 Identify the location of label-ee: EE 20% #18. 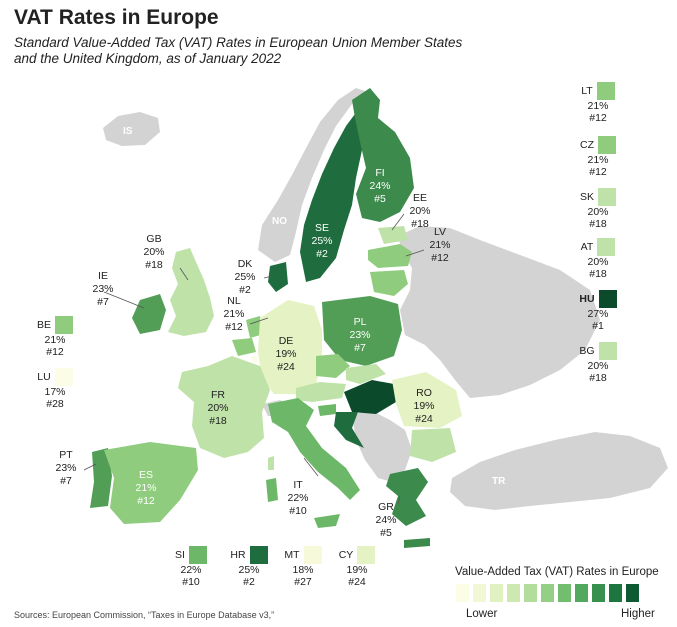
(419, 211).